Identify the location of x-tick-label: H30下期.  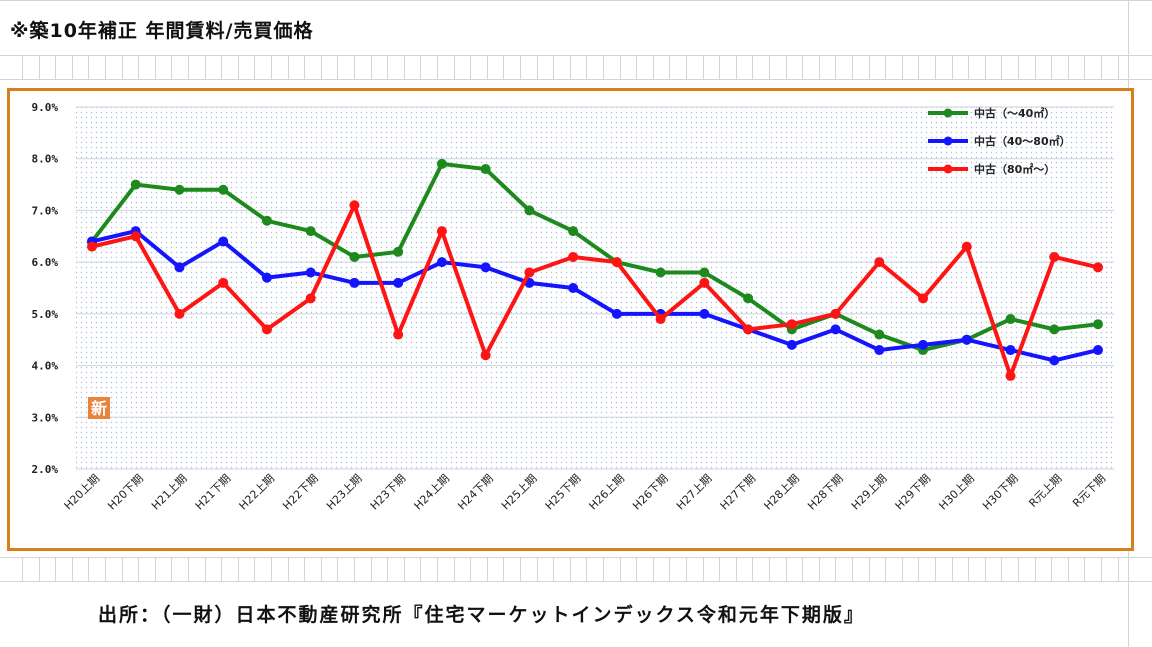
(1000, 492).